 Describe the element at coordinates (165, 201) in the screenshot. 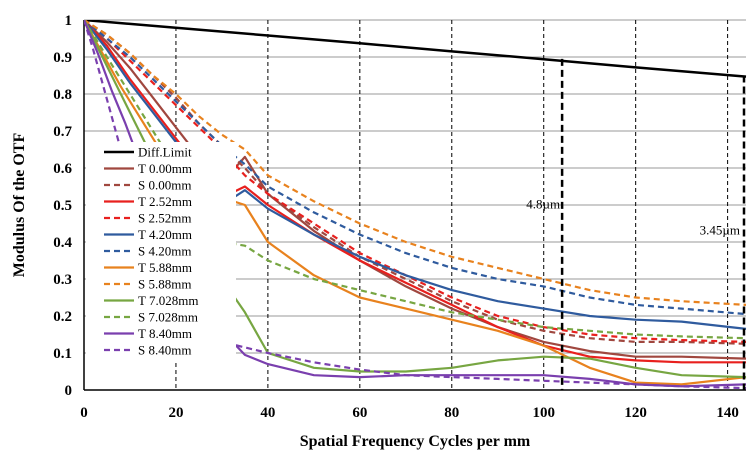

I see `legend-label: T 2.52mm` at that location.